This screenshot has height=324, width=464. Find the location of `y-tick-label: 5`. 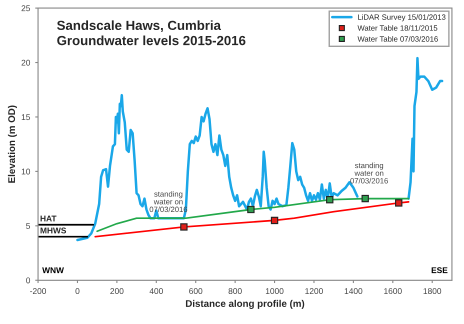

y-tick-label: 5 is located at coordinates (28, 226).